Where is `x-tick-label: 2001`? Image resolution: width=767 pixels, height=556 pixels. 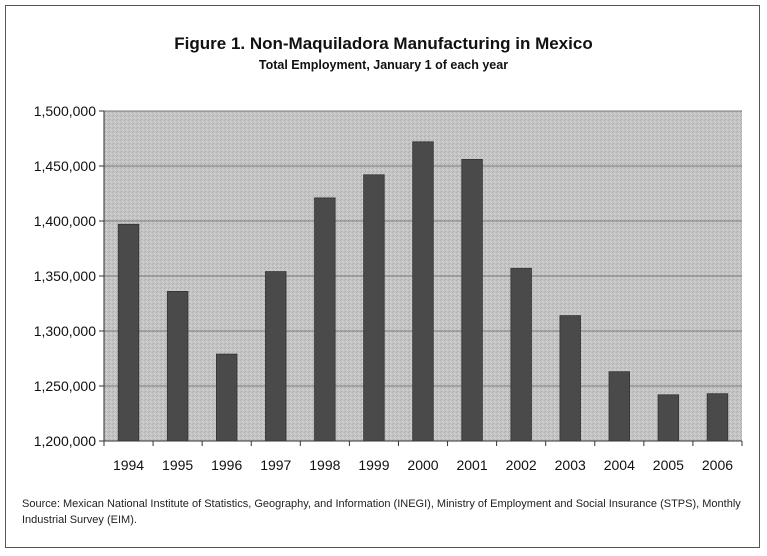
x-tick-label: 2001 is located at coordinates (471, 465).